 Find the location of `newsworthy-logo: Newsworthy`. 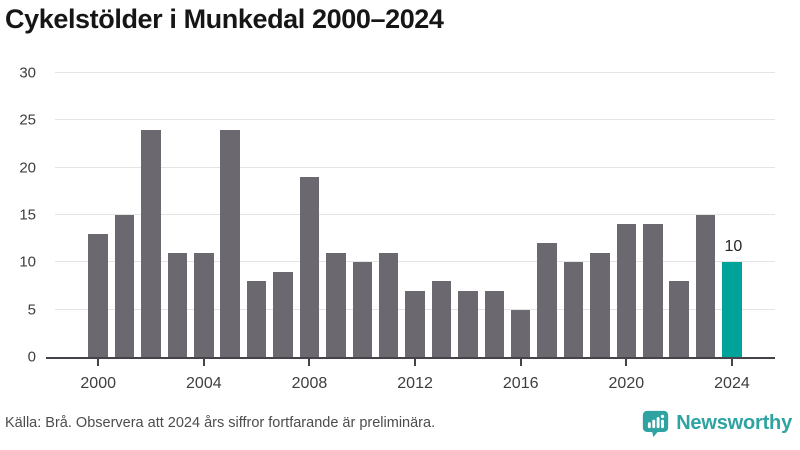

newsworthy-logo: Newsworthy is located at coordinates (717, 423).